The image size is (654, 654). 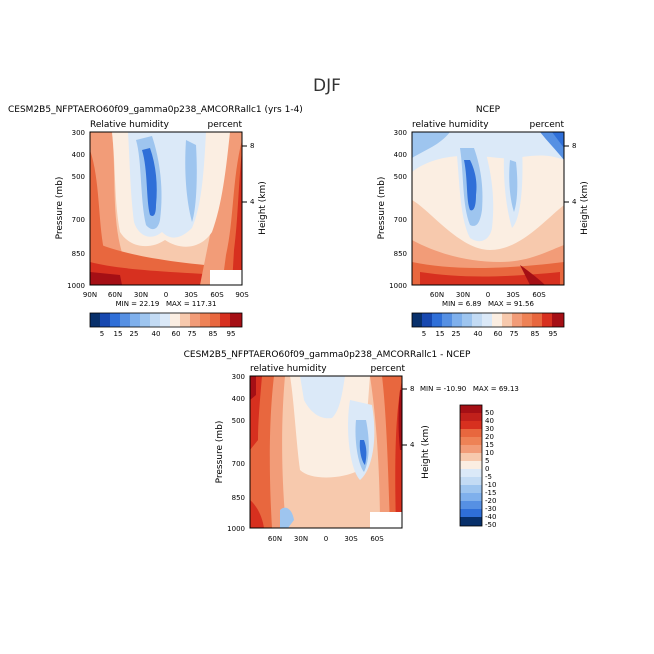 I want to click on diff-height-tick-8: 8, so click(x=412, y=389).